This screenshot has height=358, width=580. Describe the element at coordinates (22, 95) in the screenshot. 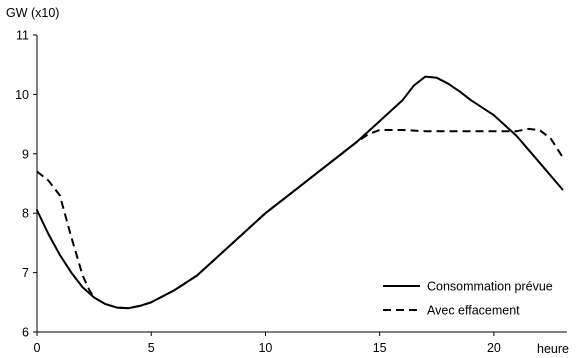

I see `y-tick-label: 10` at that location.